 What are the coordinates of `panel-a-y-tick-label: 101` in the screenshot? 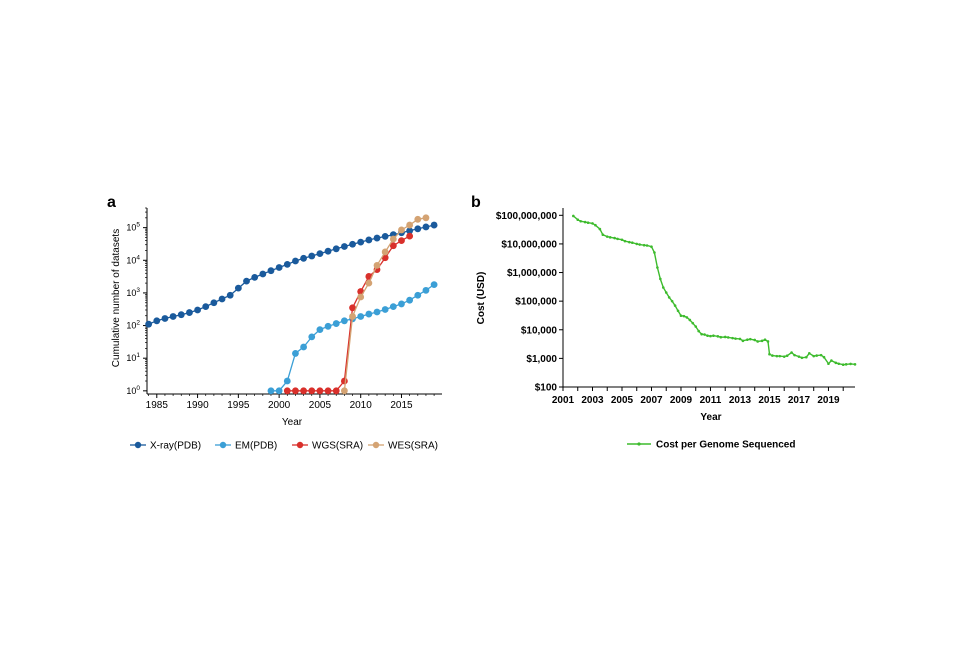 It's located at (133, 357).